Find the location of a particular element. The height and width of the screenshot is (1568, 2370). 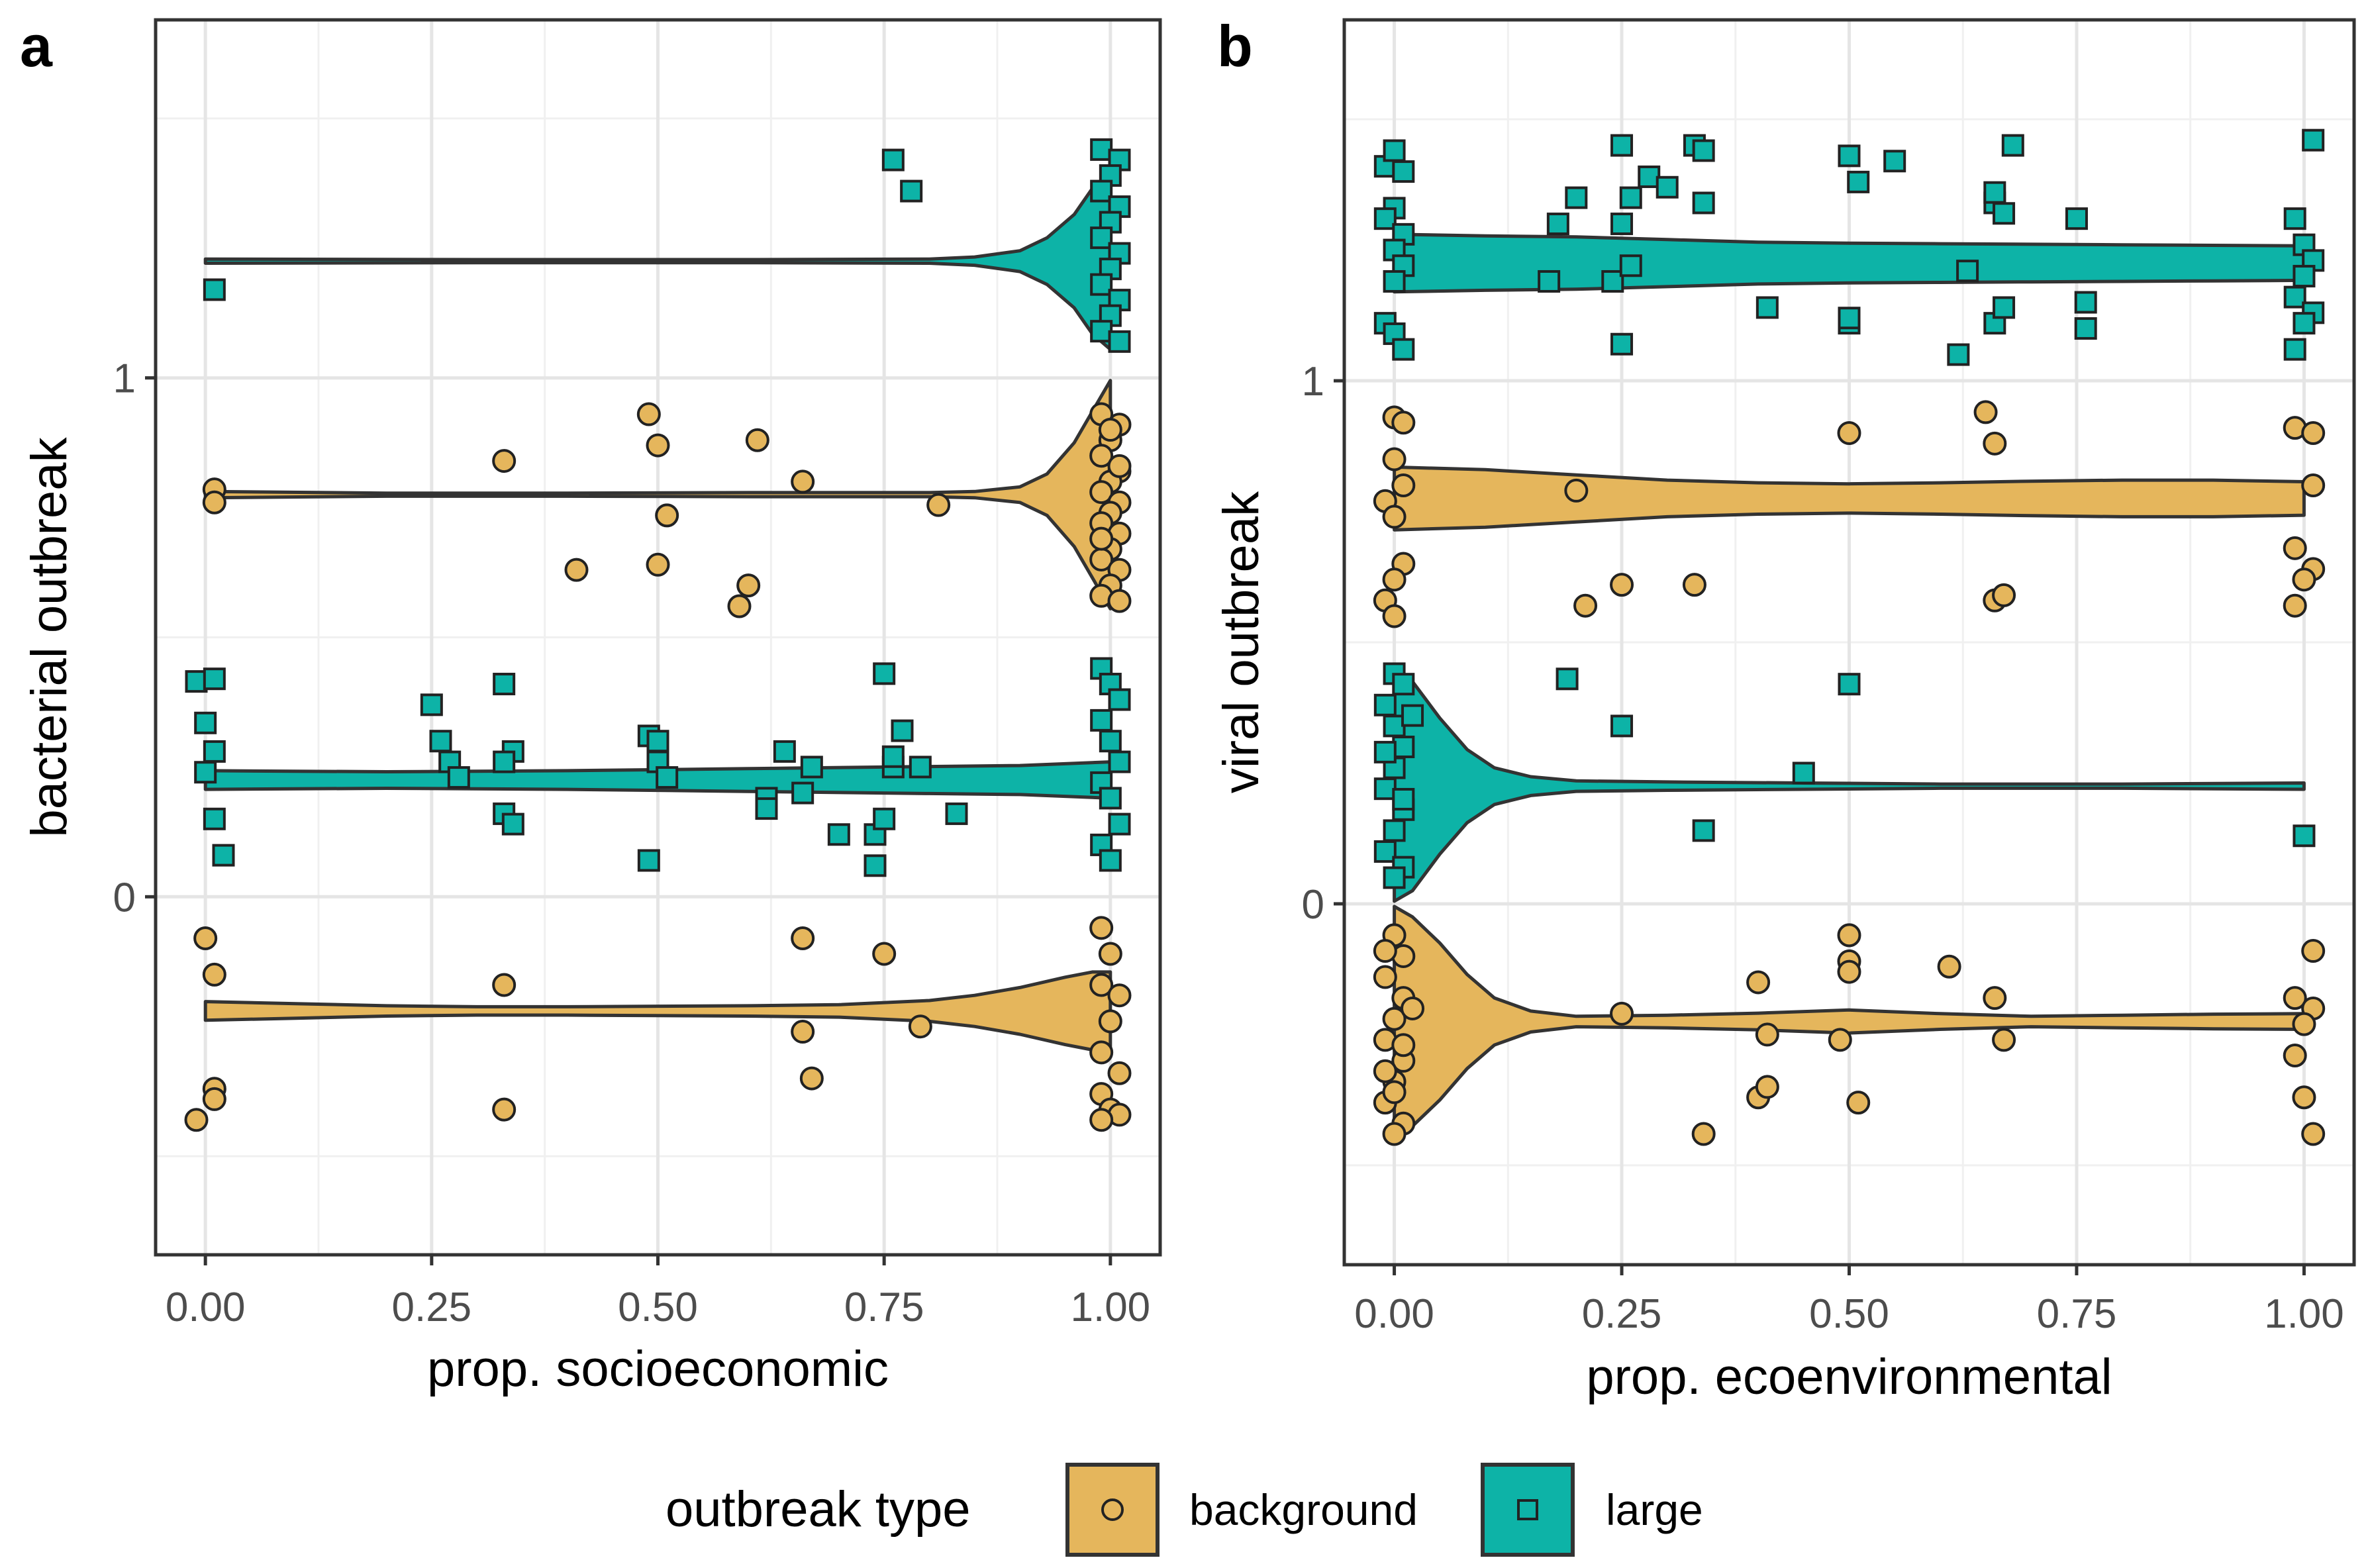

panel-a-ytick-1: 1 is located at coordinates (124, 379).